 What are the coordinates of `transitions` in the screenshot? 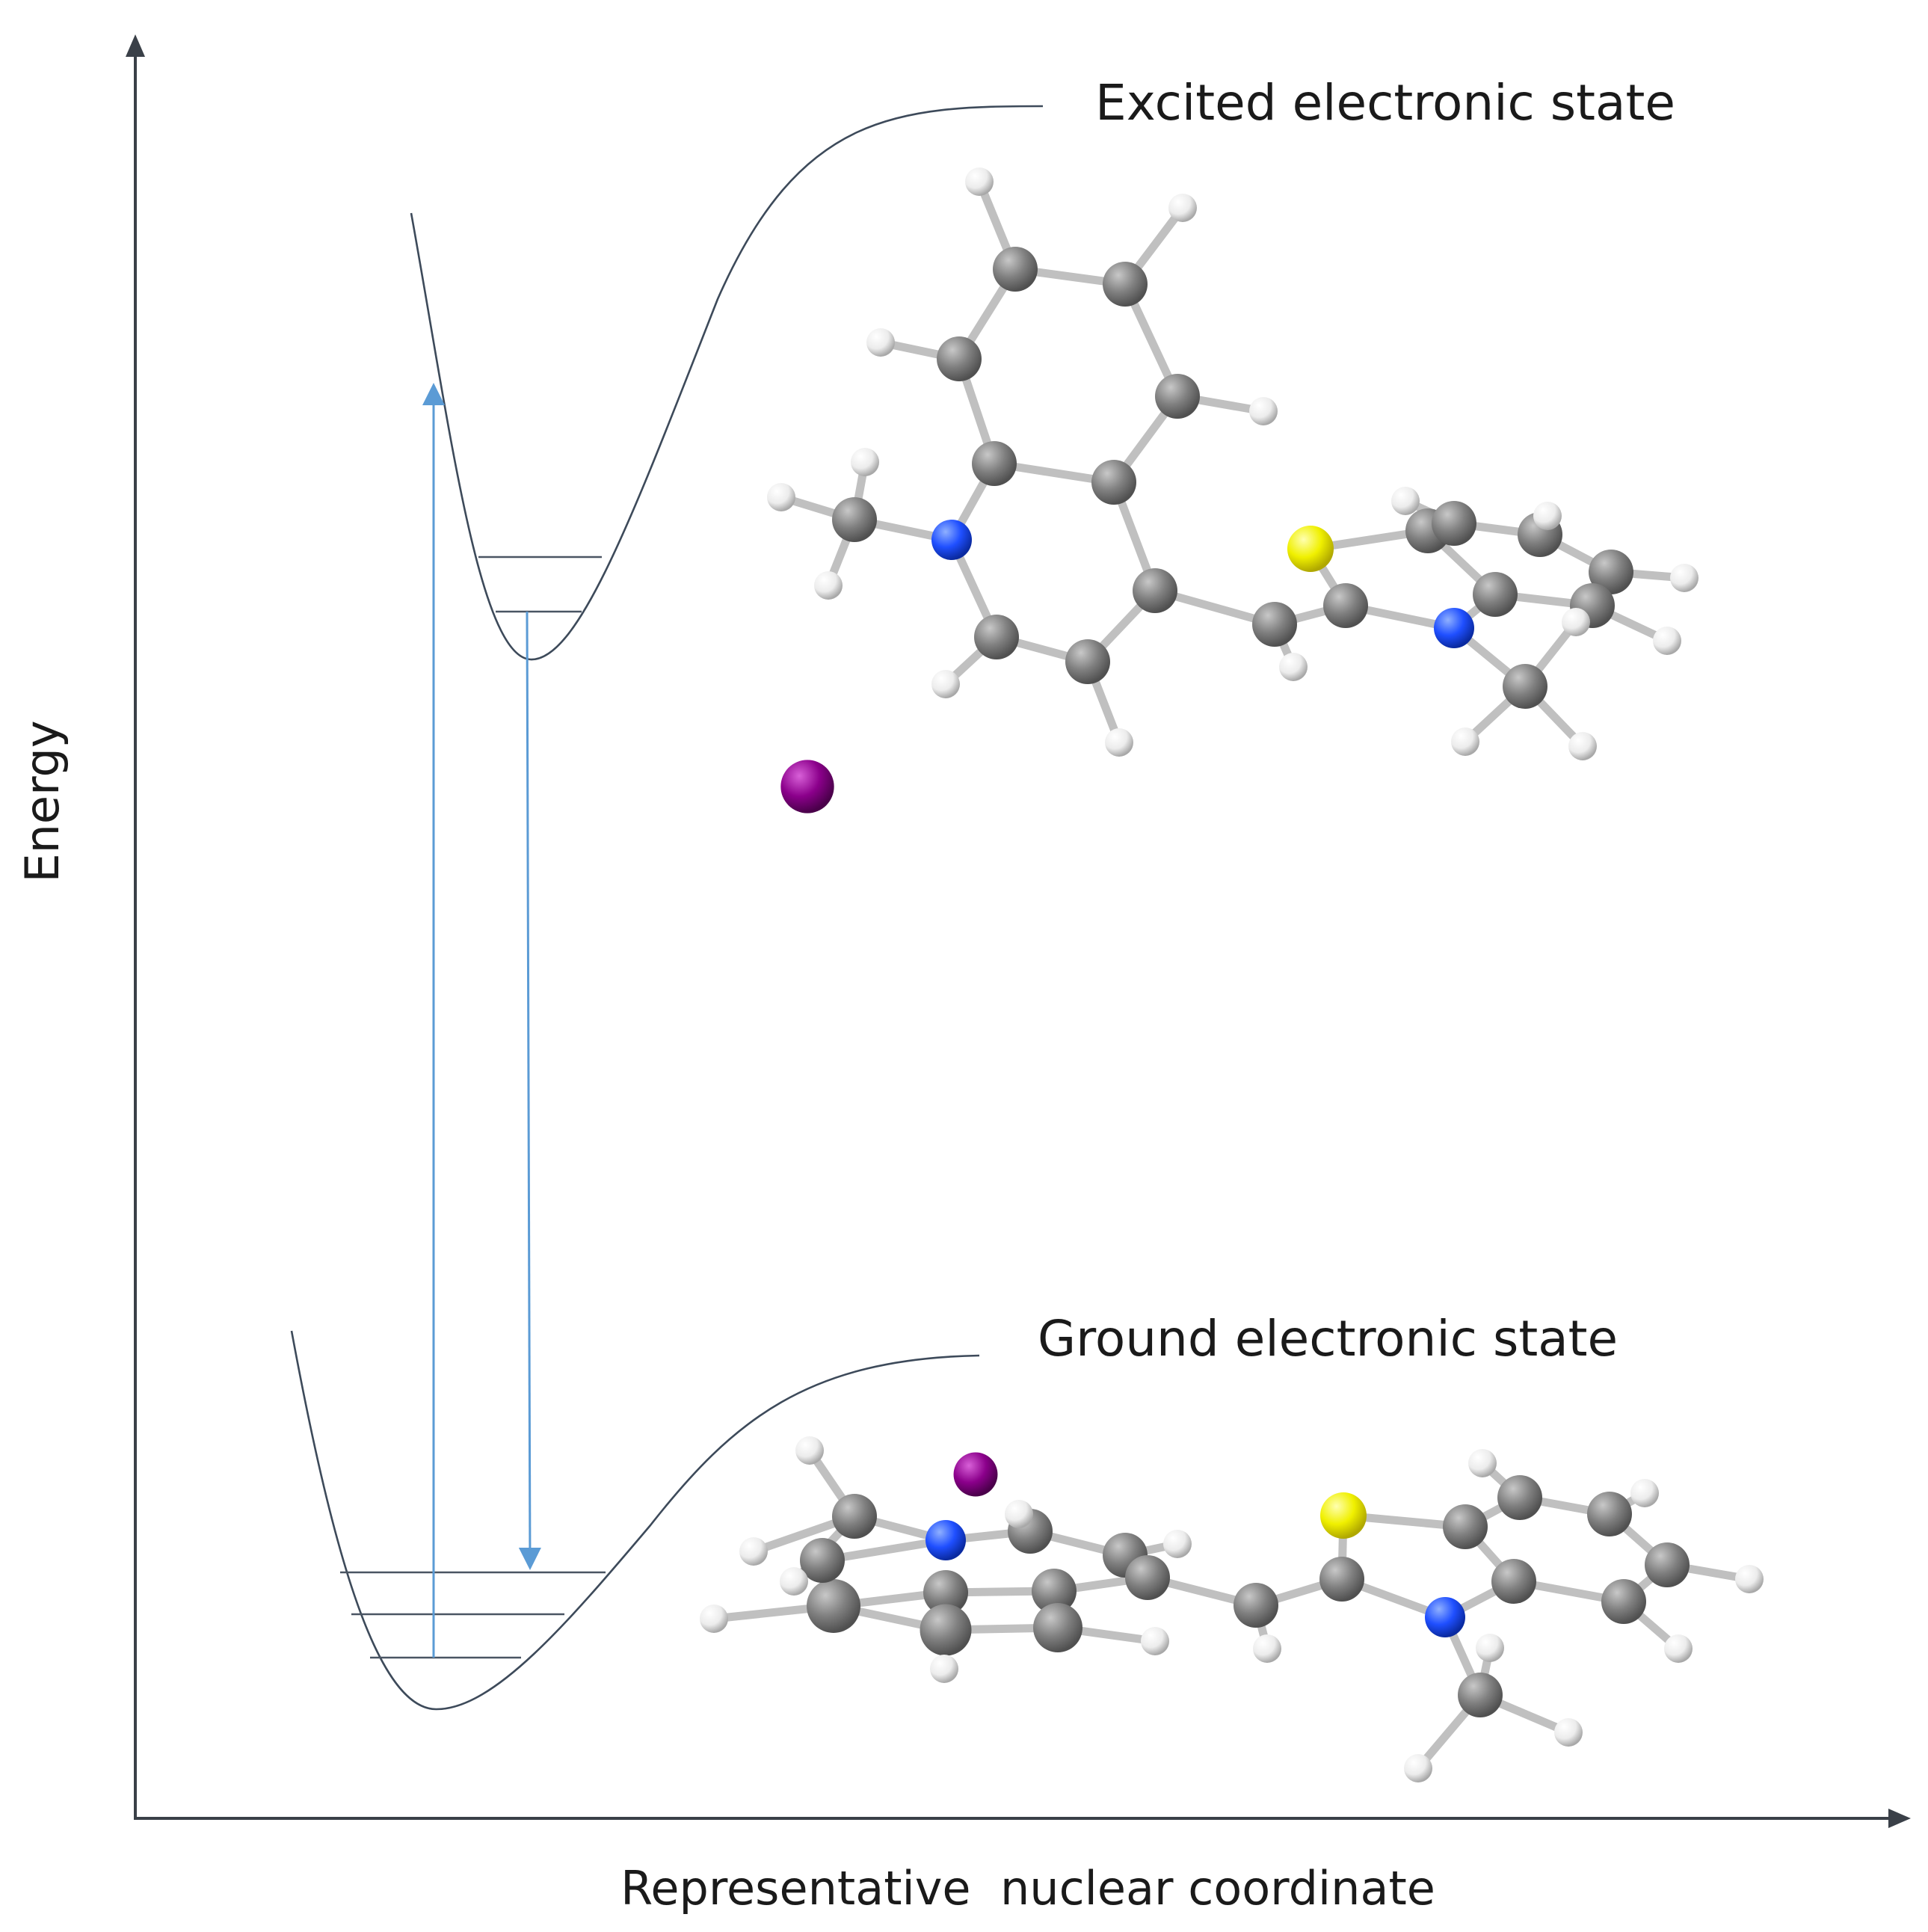 It's located at (481, 1020).